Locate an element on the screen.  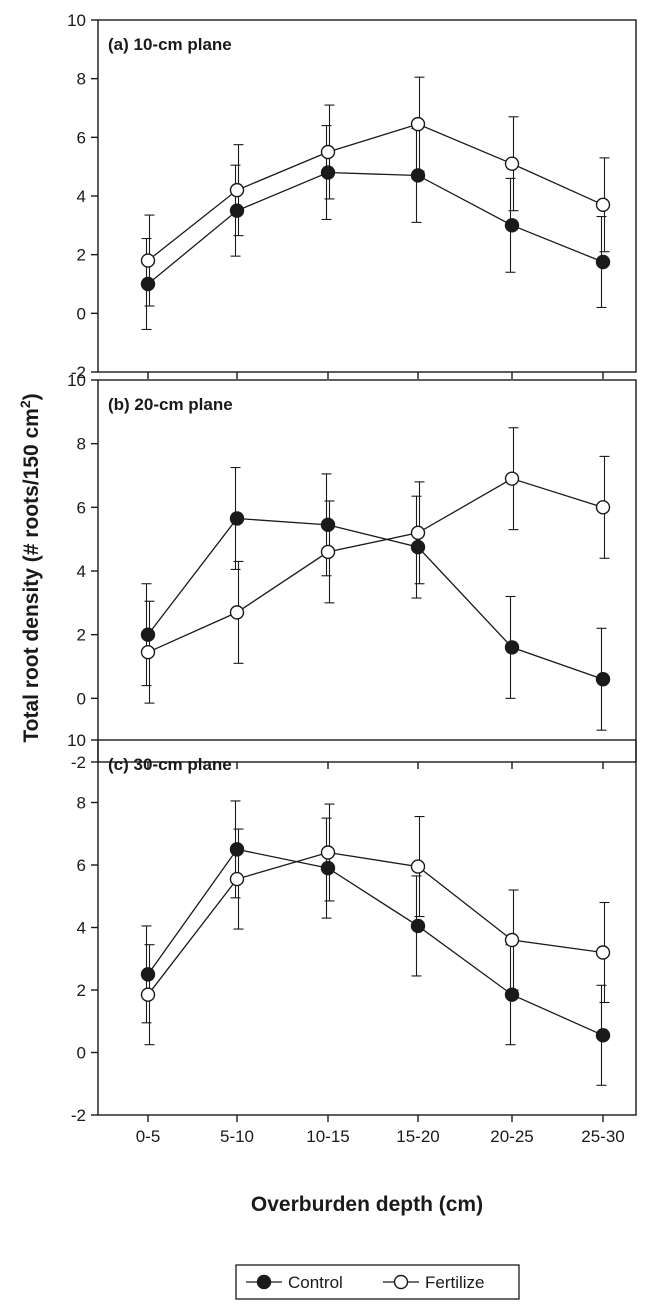
legend-marker-fertilize is located at coordinates (401, 1282).